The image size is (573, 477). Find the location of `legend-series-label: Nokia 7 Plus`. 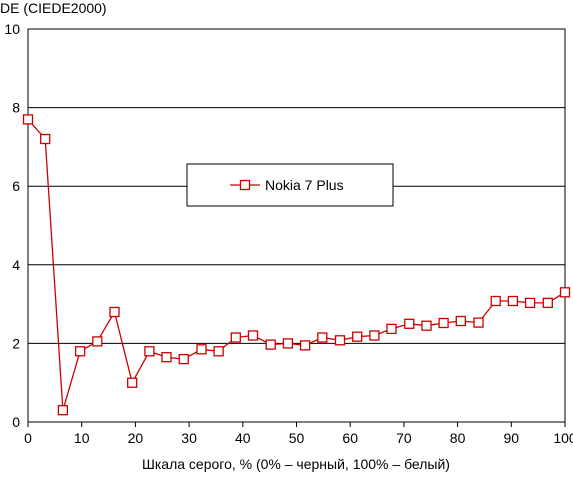

legend-series-label: Nokia 7 Plus is located at coordinates (304, 185).